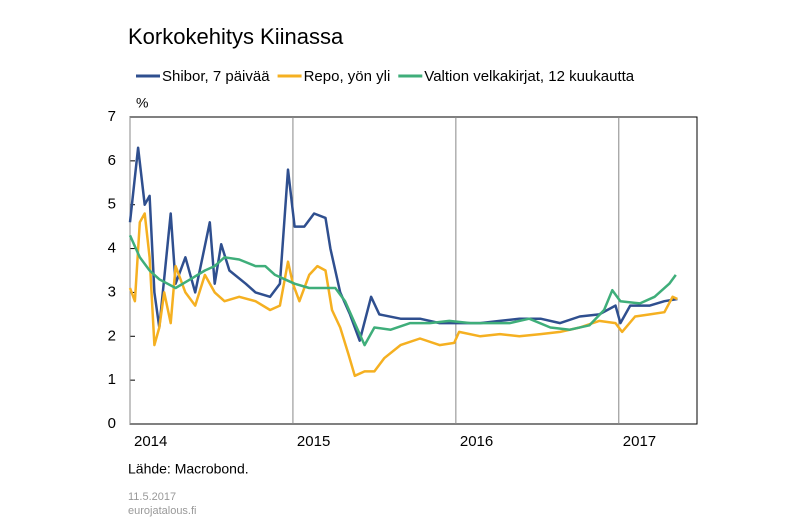 The width and height of the screenshot is (800, 523). I want to click on legend-label: Repo, yön yli, so click(347, 76).